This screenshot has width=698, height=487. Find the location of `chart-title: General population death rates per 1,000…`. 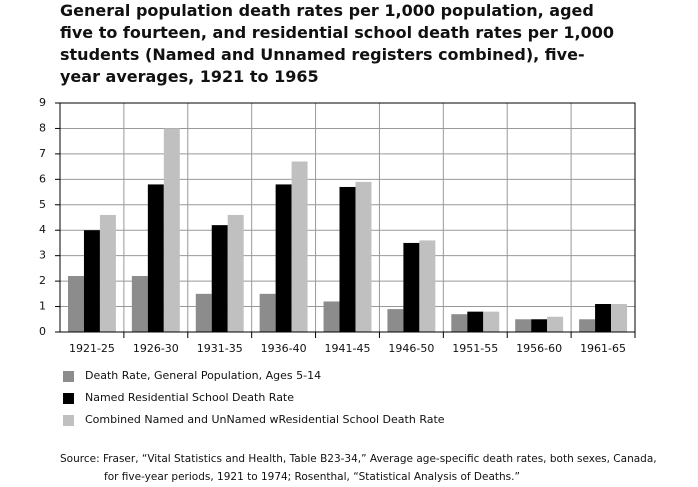

chart-title: General population death rates per 1,000… is located at coordinates (337, 43).